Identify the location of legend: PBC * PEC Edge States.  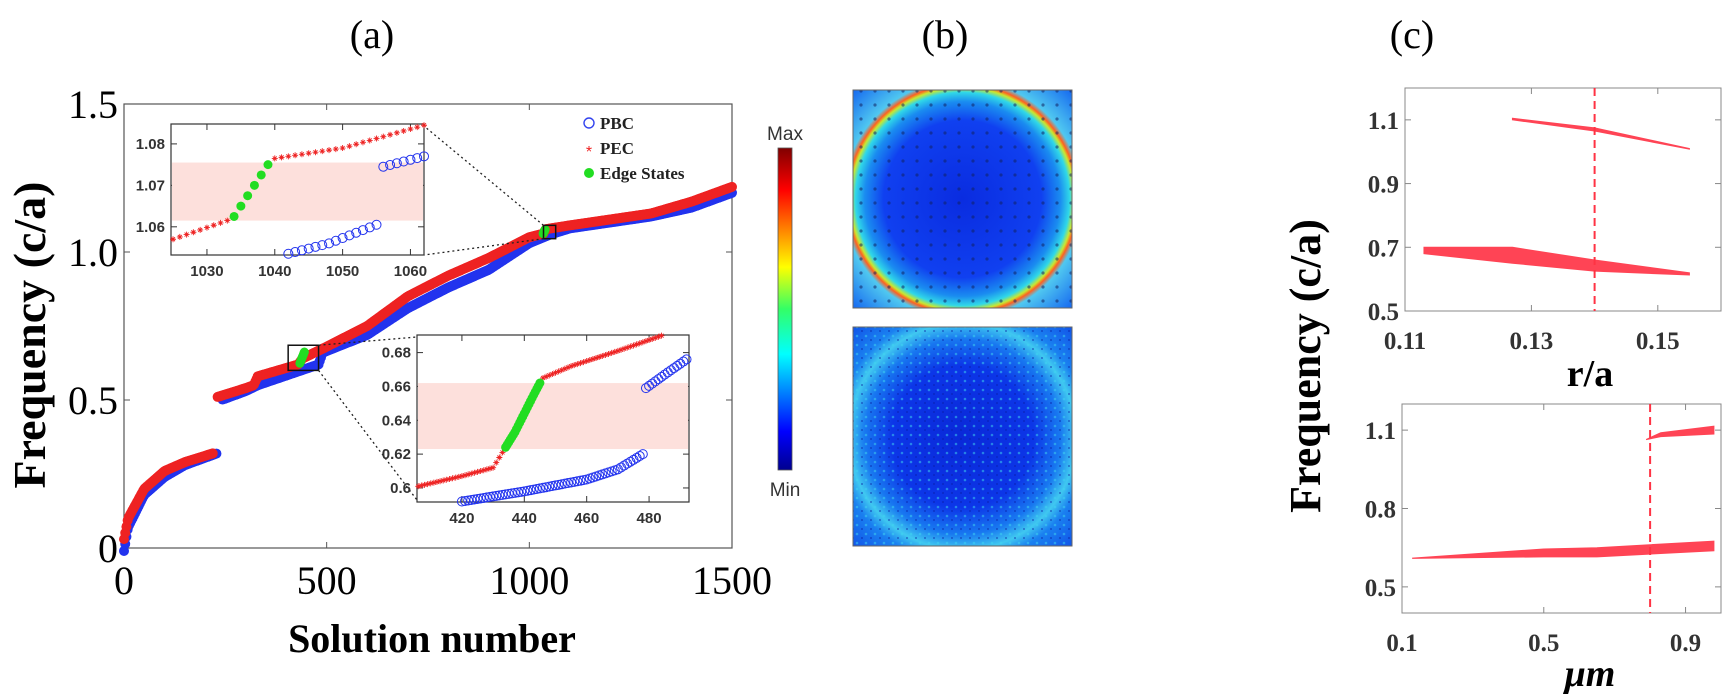
(634, 148).